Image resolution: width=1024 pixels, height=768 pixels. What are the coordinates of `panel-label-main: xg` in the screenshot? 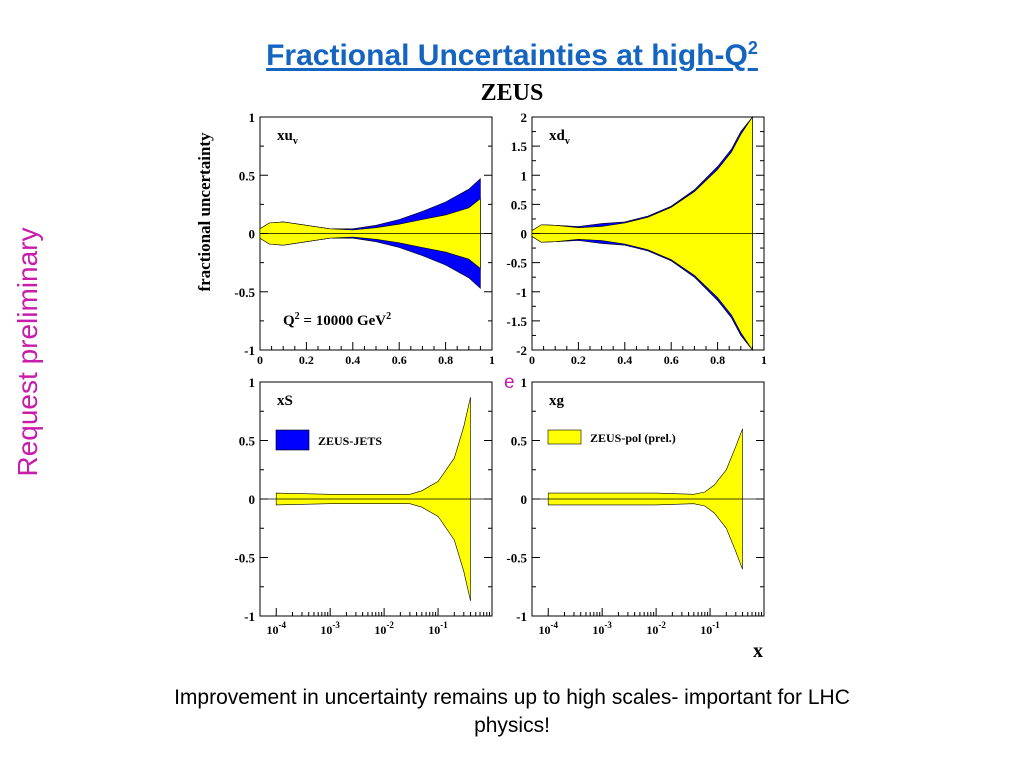 It's located at (557, 401).